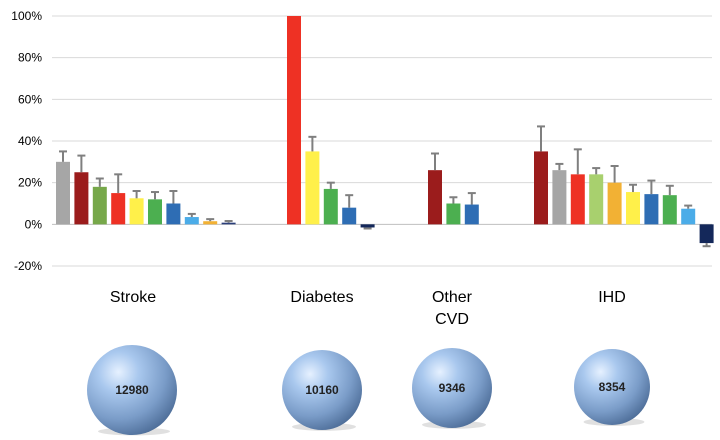 Image resolution: width=720 pixels, height=440 pixels. I want to click on bubble-value: 12980, so click(132, 390).